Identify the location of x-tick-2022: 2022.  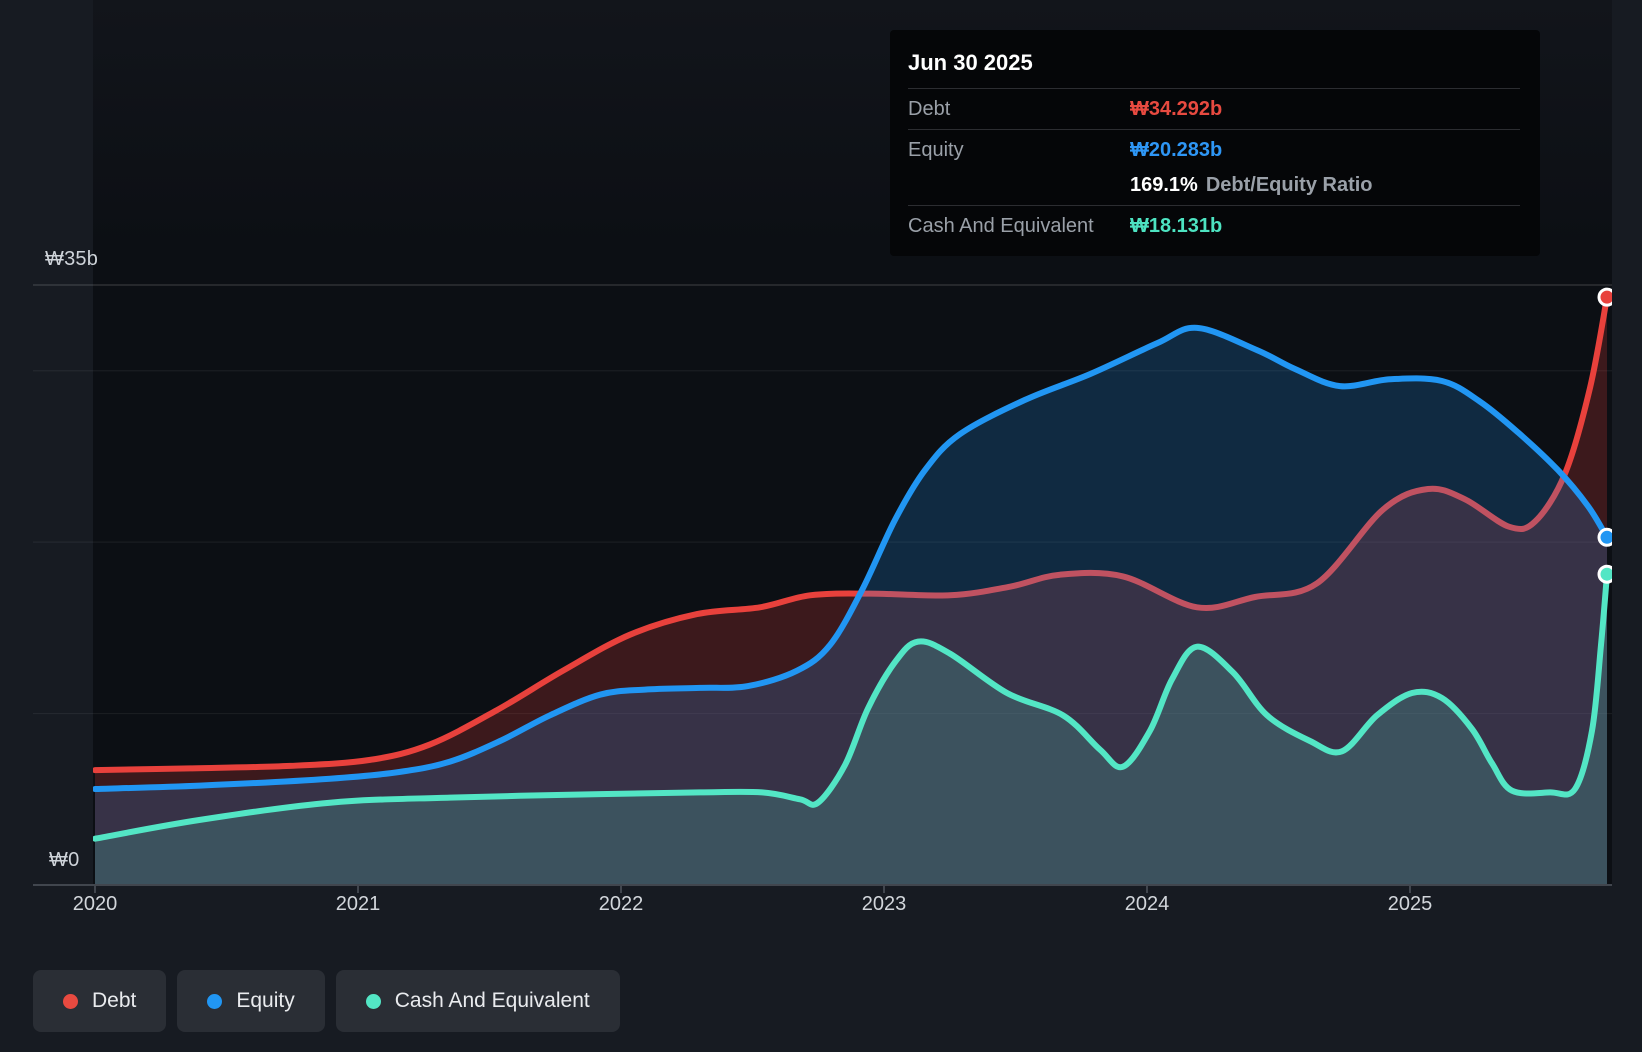
(621, 904).